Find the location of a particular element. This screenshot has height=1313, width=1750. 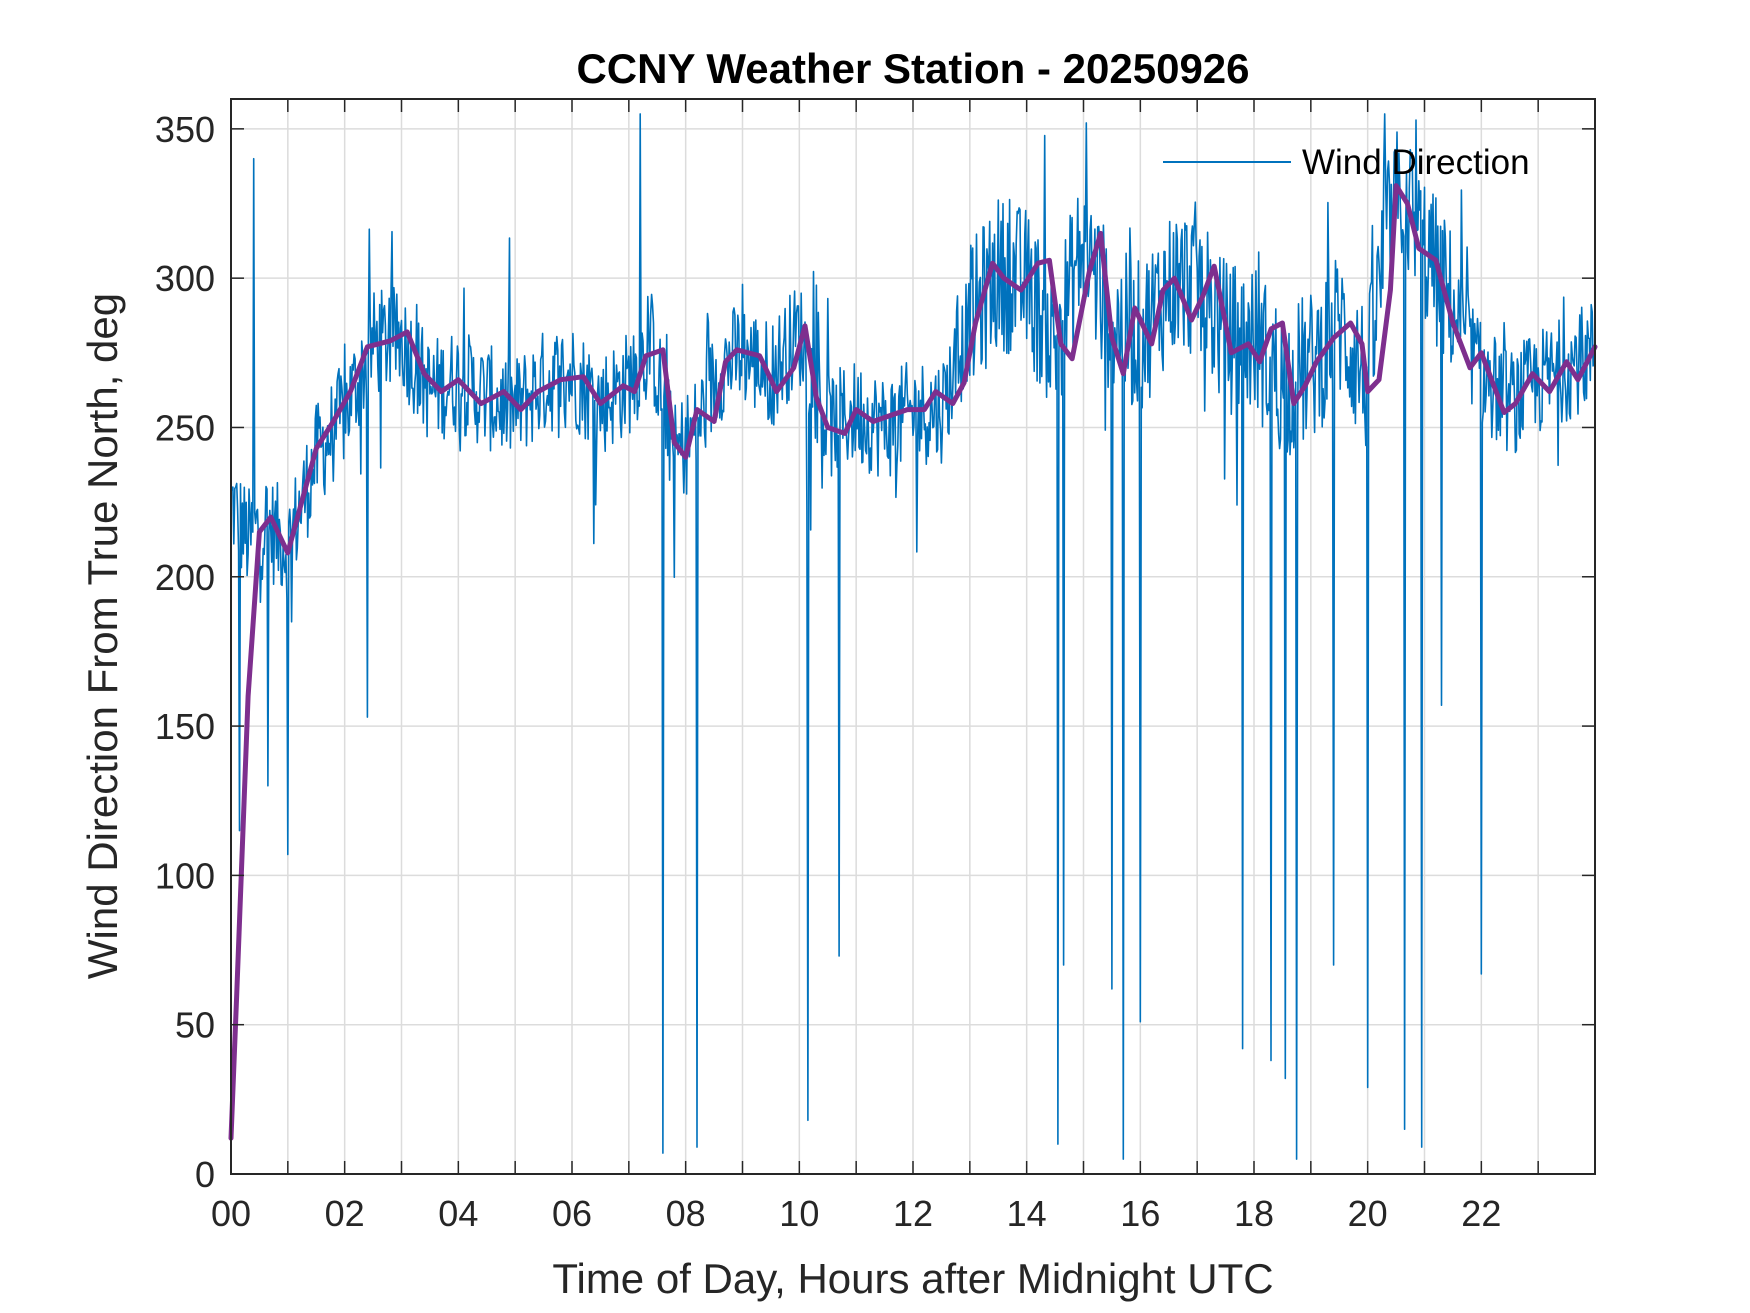

legend: Wind Direction is located at coordinates (1346, 162).